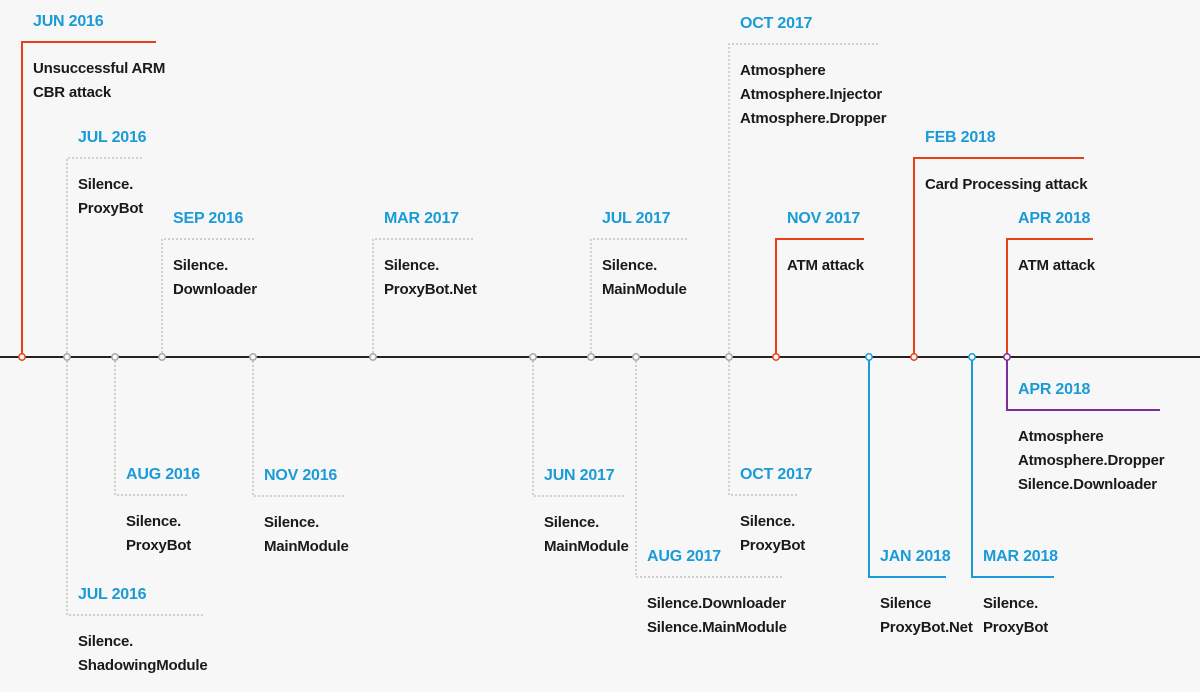 Image resolution: width=1200 pixels, height=692 pixels. What do you see at coordinates (99, 81) in the screenshot?
I see `event-description: Unsuccessful ARM CBR attack` at bounding box center [99, 81].